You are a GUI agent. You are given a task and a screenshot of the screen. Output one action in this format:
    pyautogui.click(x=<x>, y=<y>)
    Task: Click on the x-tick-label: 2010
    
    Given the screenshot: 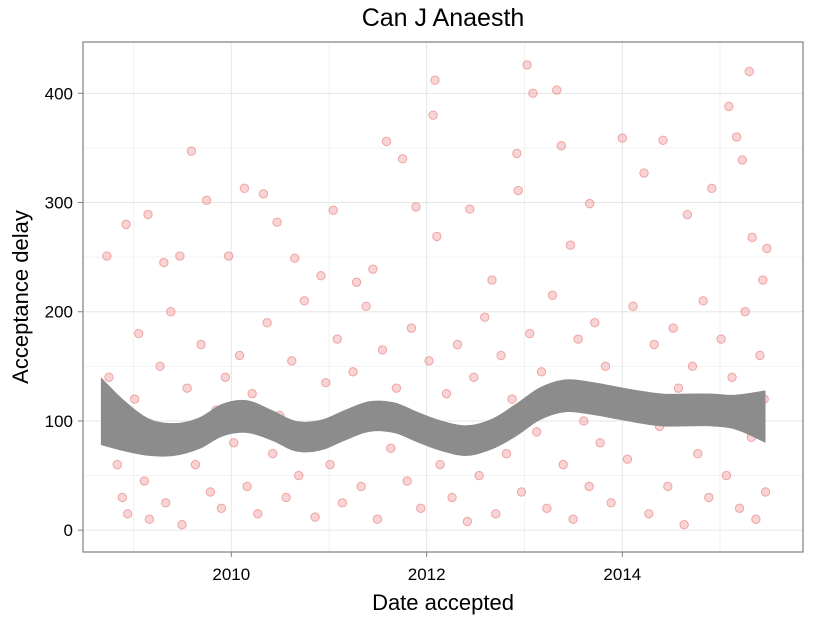 What is the action you would take?
    pyautogui.click(x=231, y=574)
    